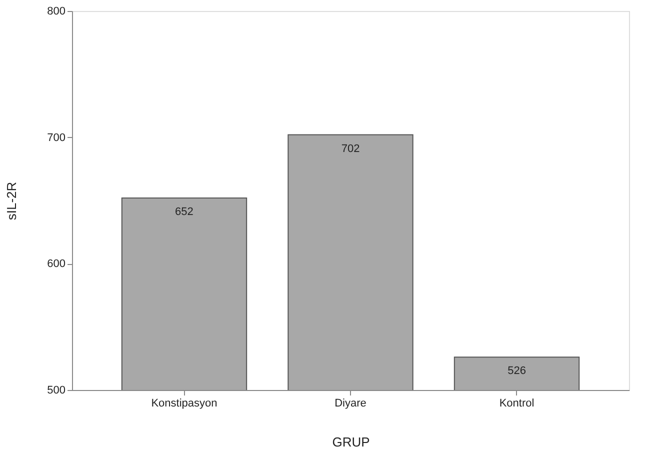 Image resolution: width=648 pixels, height=464 pixels. I want to click on y-tick-label: 500, so click(56, 390).